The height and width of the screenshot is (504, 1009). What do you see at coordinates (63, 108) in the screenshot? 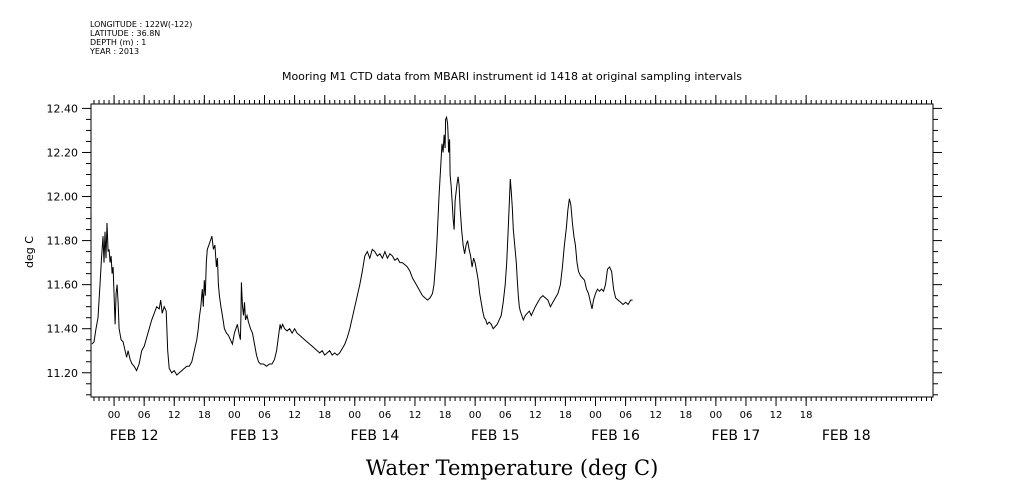
I see `y-tick-label: 12.40` at bounding box center [63, 108].